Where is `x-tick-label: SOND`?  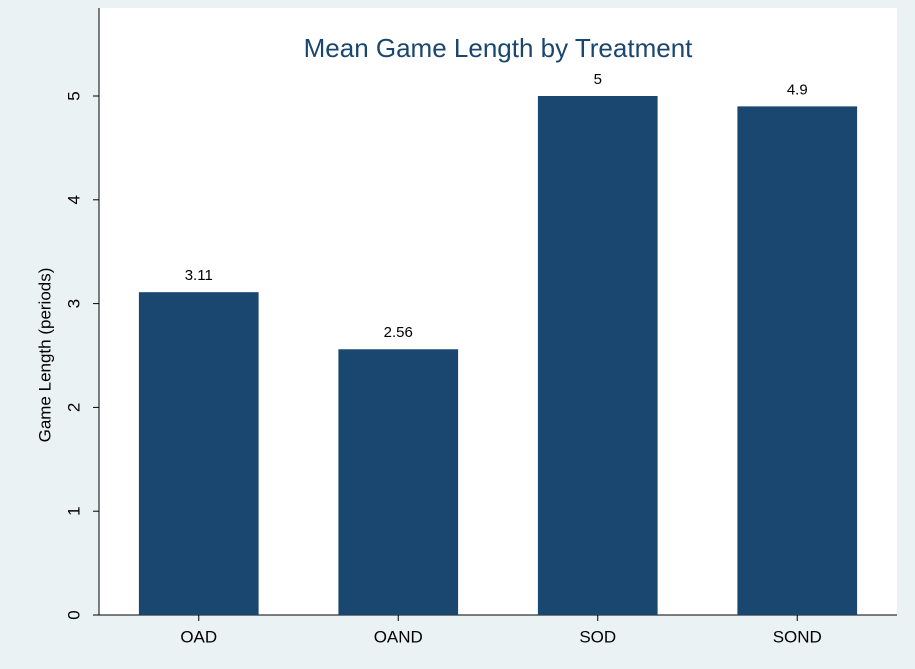
x-tick-label: SOND is located at coordinates (797, 636).